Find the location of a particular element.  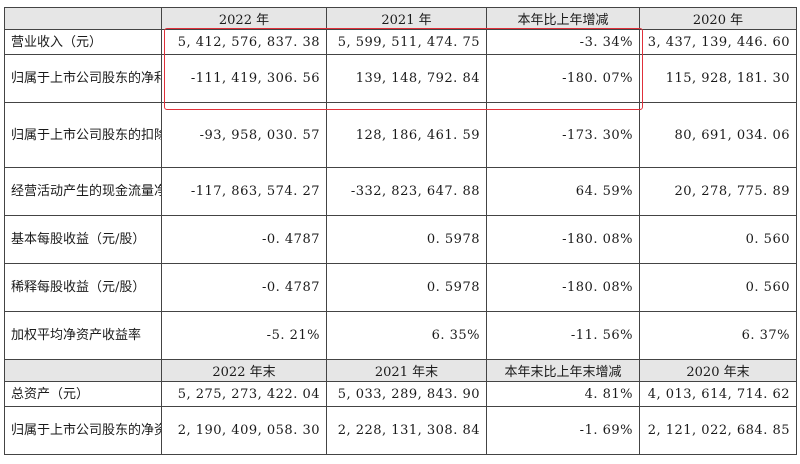

cell-value: 4, 013, 614, 714. 62 is located at coordinates (718, 394).